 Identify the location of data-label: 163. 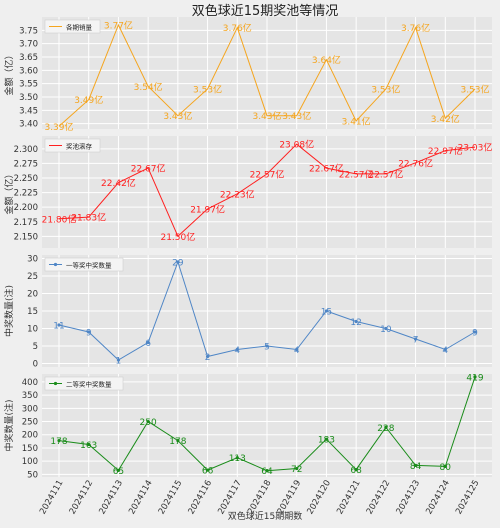
(88, 446).